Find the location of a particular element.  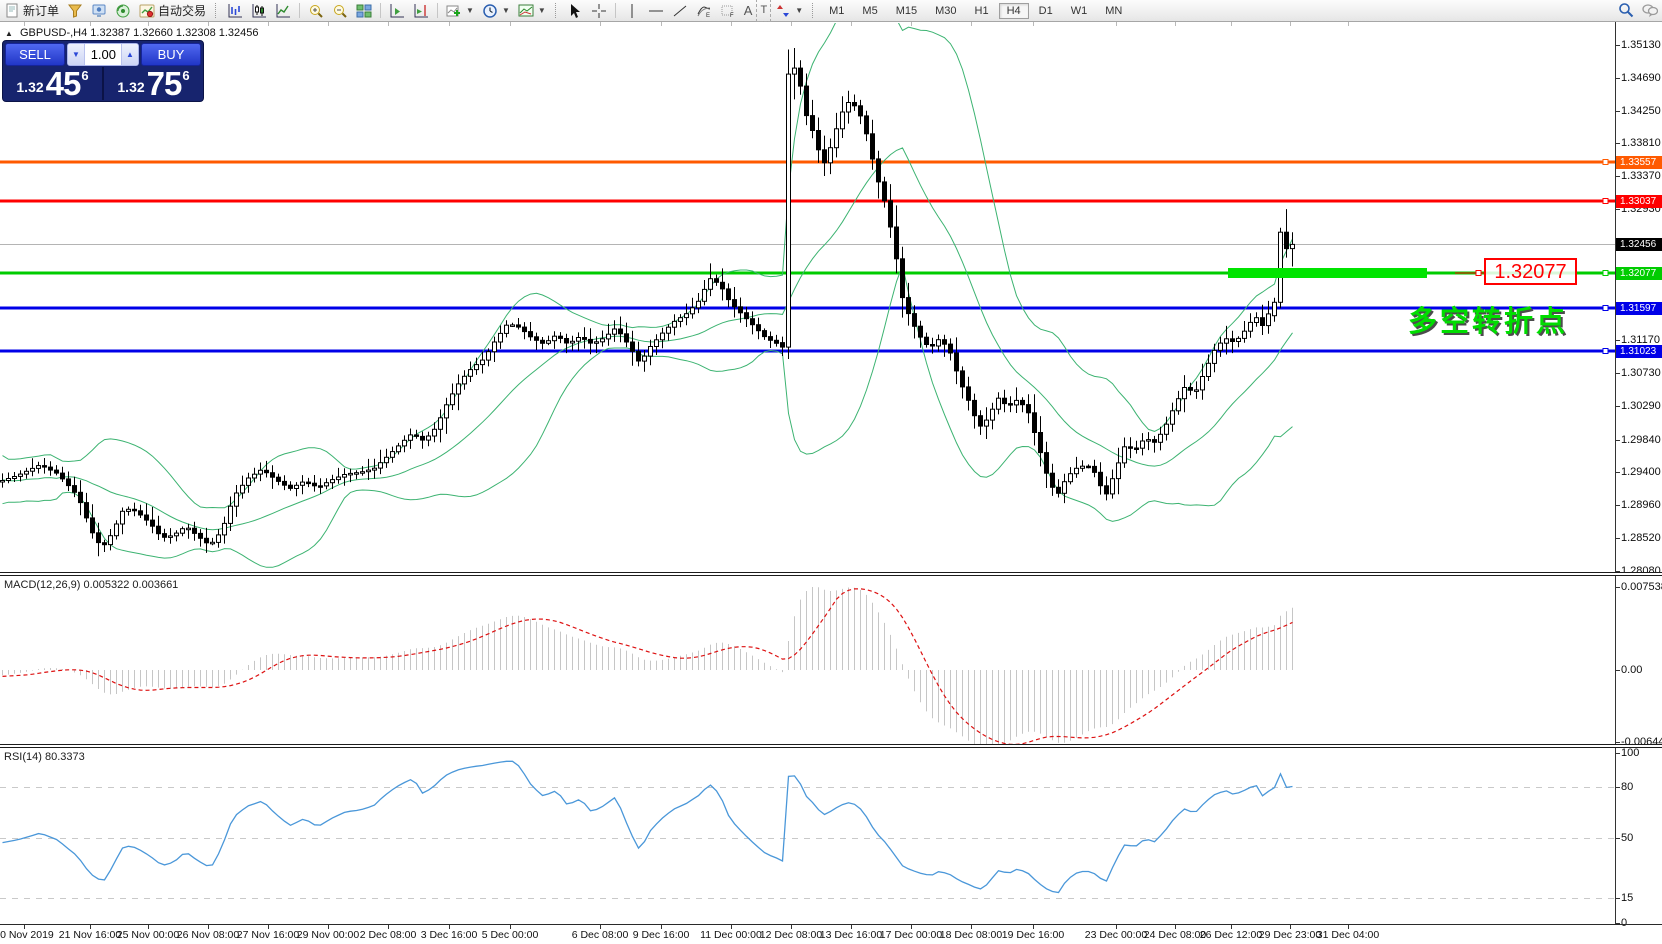

signal-icon is located at coordinates (123, 11).